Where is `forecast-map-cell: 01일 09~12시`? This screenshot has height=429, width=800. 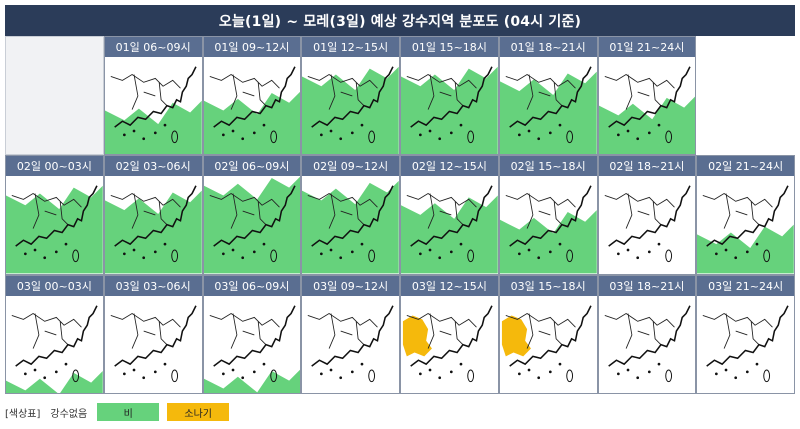 forecast-map-cell: 01일 09~12시 is located at coordinates (252, 96).